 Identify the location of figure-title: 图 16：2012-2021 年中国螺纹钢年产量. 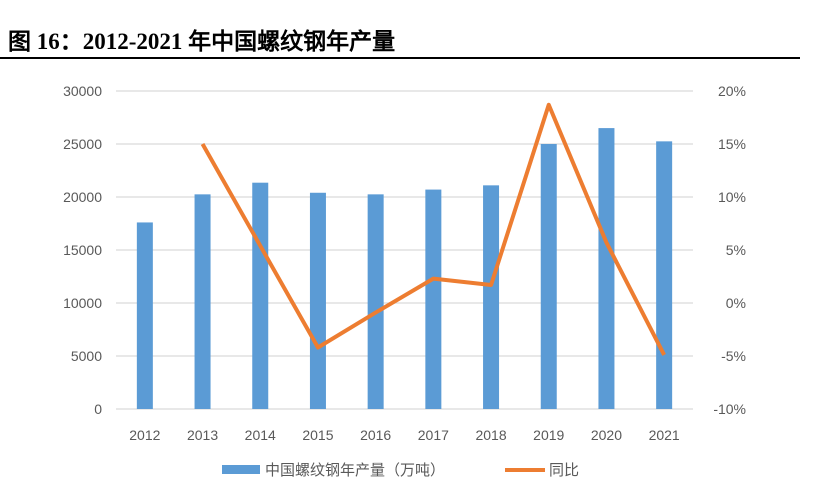
(202, 41).